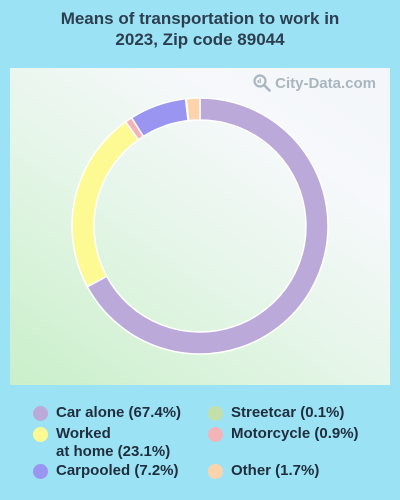 The width and height of the screenshot is (400, 500). What do you see at coordinates (159, 117) in the screenshot?
I see `donut-slice-carpooled` at bounding box center [159, 117].